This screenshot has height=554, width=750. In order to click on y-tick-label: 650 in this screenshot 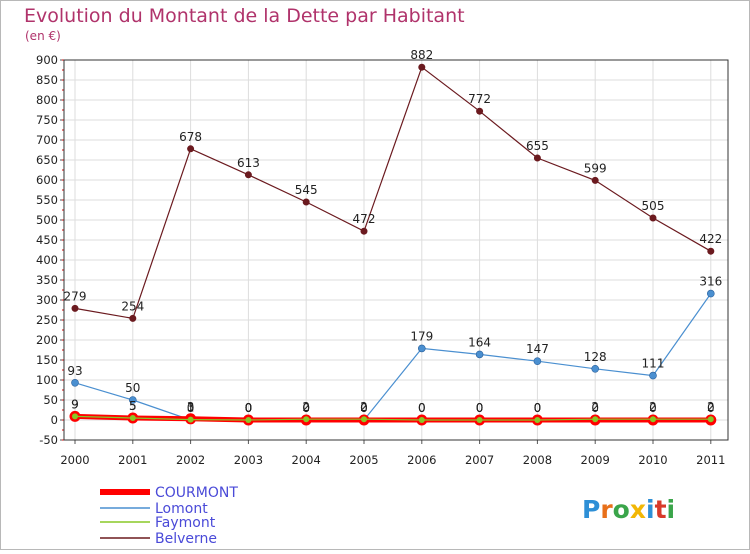, I will do `click(47, 160)`.